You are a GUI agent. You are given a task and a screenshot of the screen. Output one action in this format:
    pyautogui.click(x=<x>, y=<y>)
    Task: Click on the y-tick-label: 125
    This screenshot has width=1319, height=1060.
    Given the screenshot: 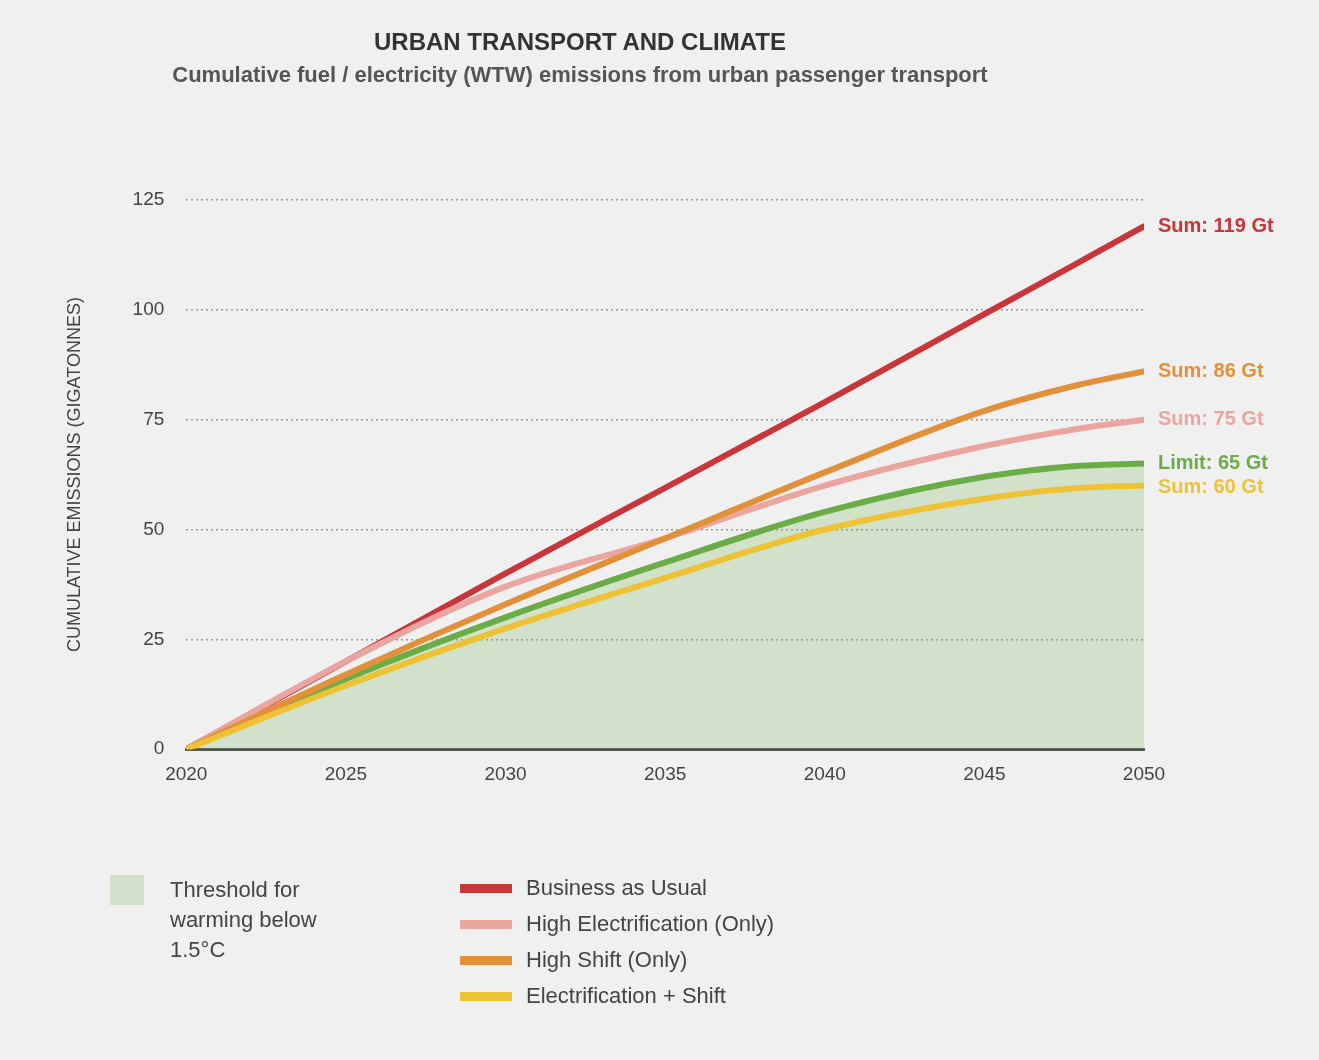 What is the action you would take?
    pyautogui.click(x=148, y=199)
    